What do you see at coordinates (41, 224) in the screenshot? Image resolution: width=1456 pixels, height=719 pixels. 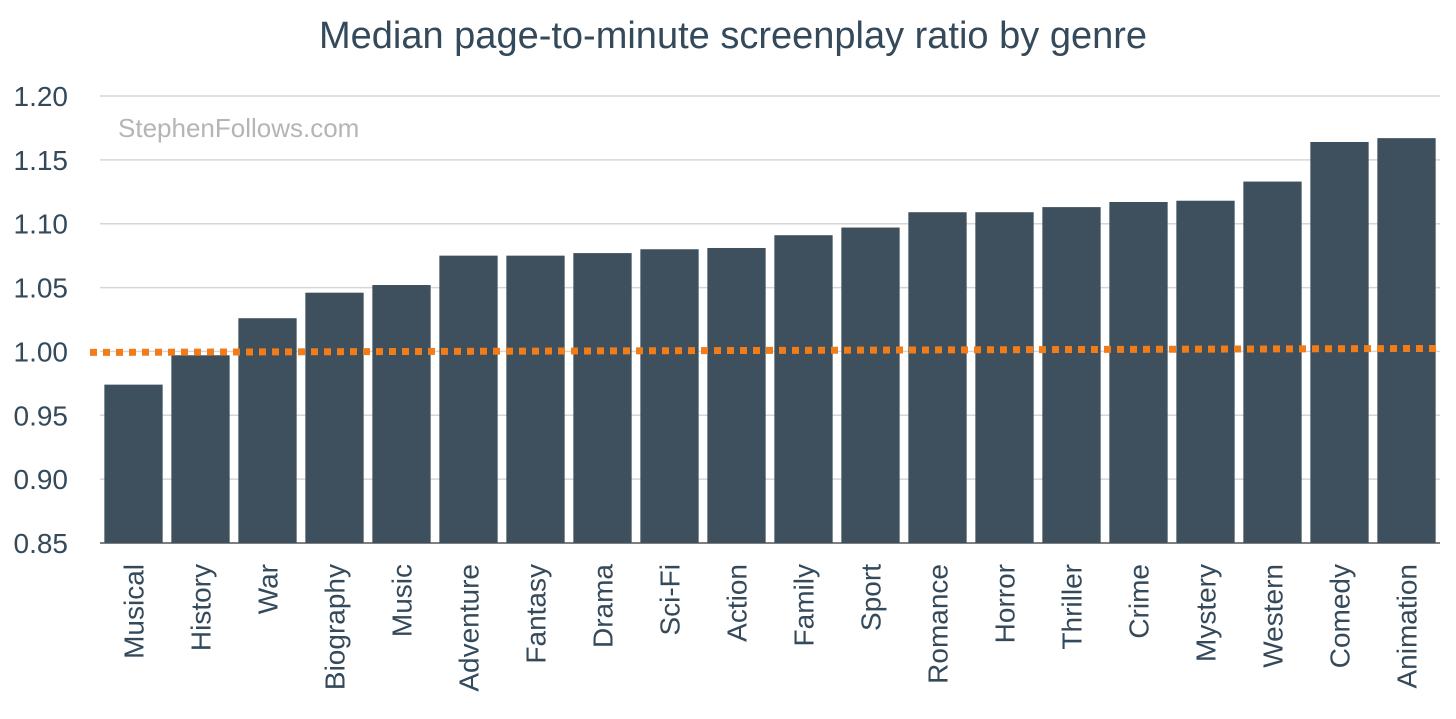 I see `y-tick-label: 1.10` at bounding box center [41, 224].